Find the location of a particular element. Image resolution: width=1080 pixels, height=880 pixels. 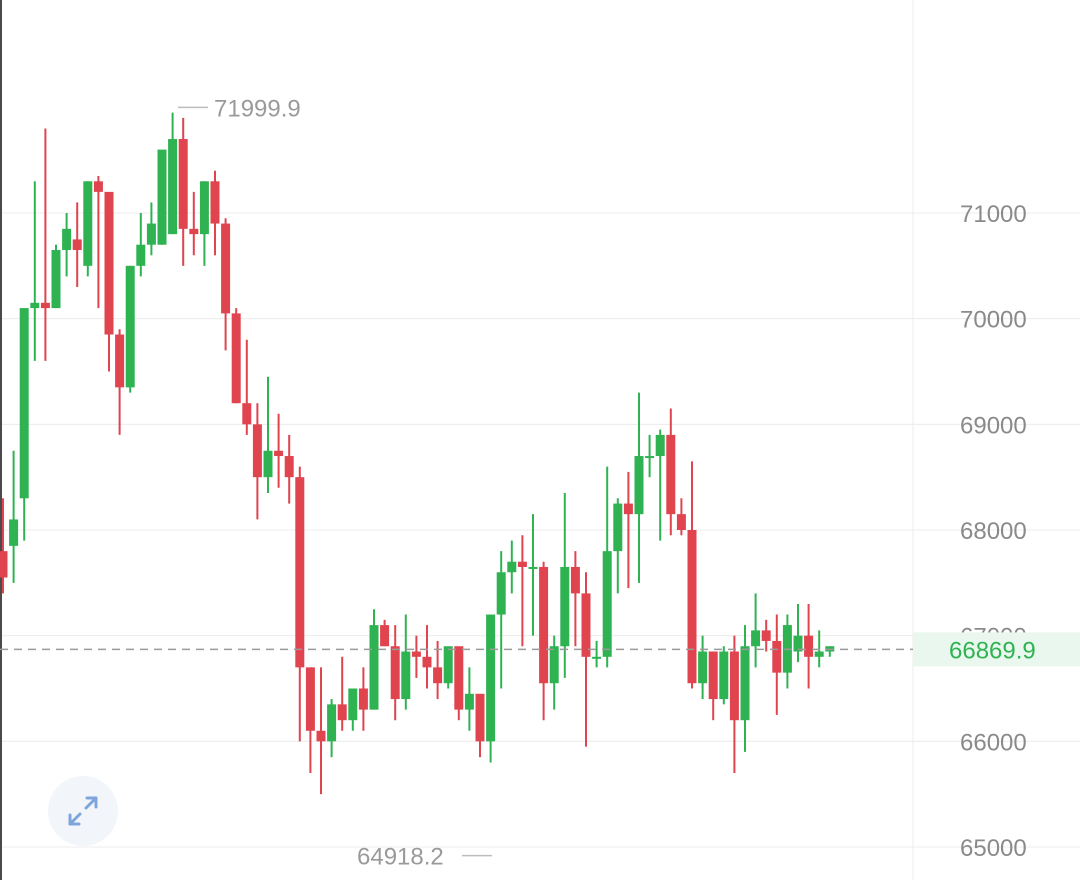

y-tick-label: 70000 is located at coordinates (993, 320).